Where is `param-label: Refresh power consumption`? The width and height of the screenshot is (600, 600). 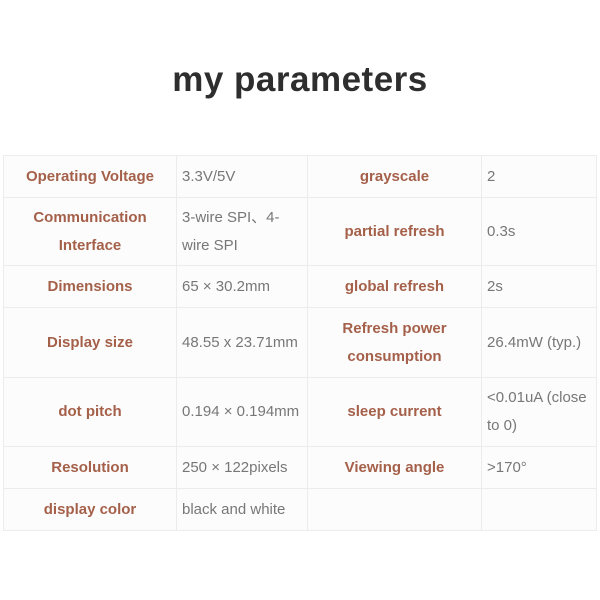
param-label: Refresh power consumption is located at coordinates (394, 342).